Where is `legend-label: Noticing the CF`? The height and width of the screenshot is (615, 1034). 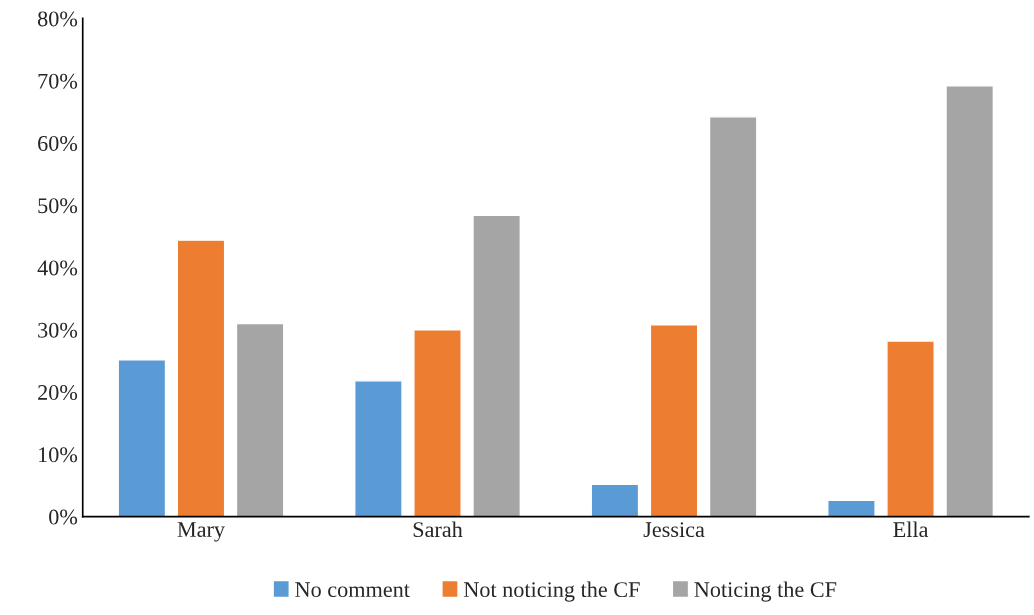 legend-label: Noticing the CF is located at coordinates (765, 591).